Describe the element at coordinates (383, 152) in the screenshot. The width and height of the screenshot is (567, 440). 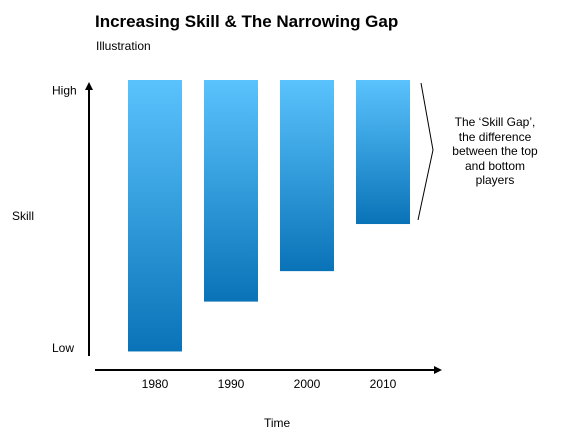
I see `bar-2010` at that location.